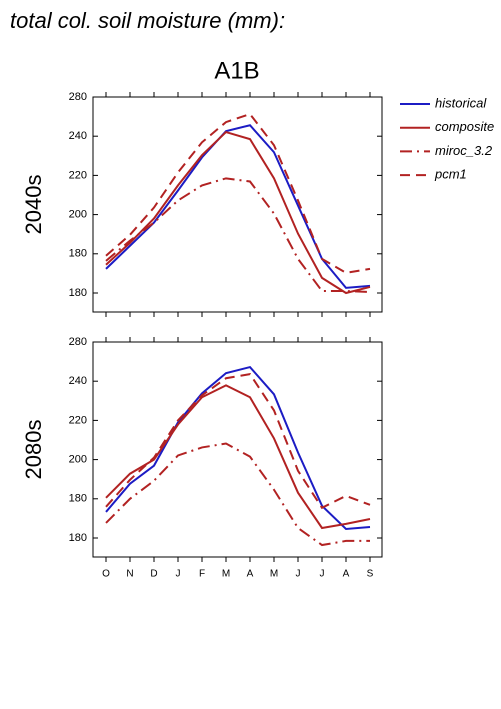  What do you see at coordinates (147, 20) in the screenshot?
I see `chart-title: total col. soil moisture (mm):` at bounding box center [147, 20].